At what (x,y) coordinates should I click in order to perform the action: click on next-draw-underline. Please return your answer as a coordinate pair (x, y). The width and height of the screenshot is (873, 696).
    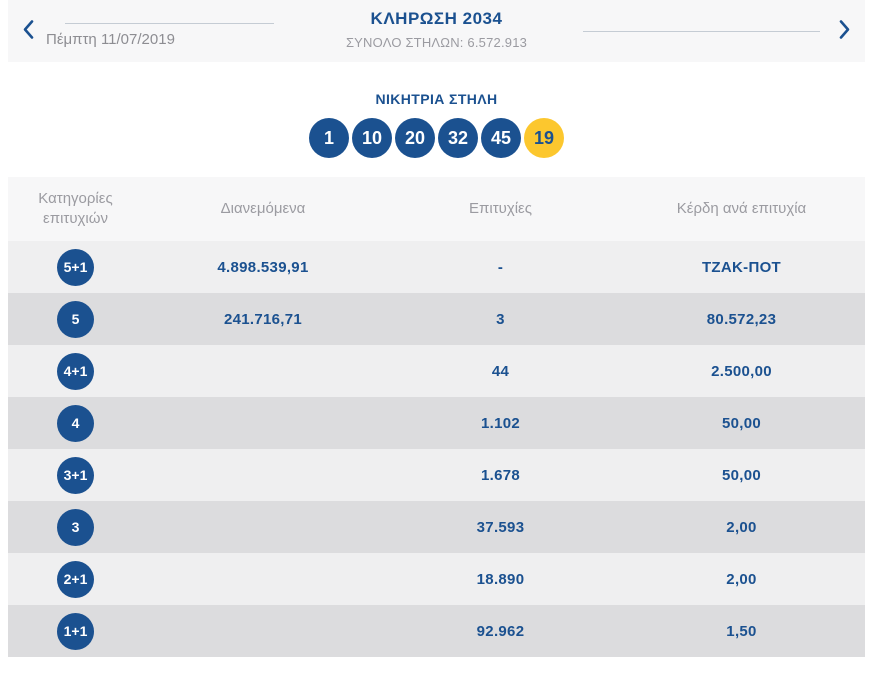
    Looking at the image, I should click on (701, 31).